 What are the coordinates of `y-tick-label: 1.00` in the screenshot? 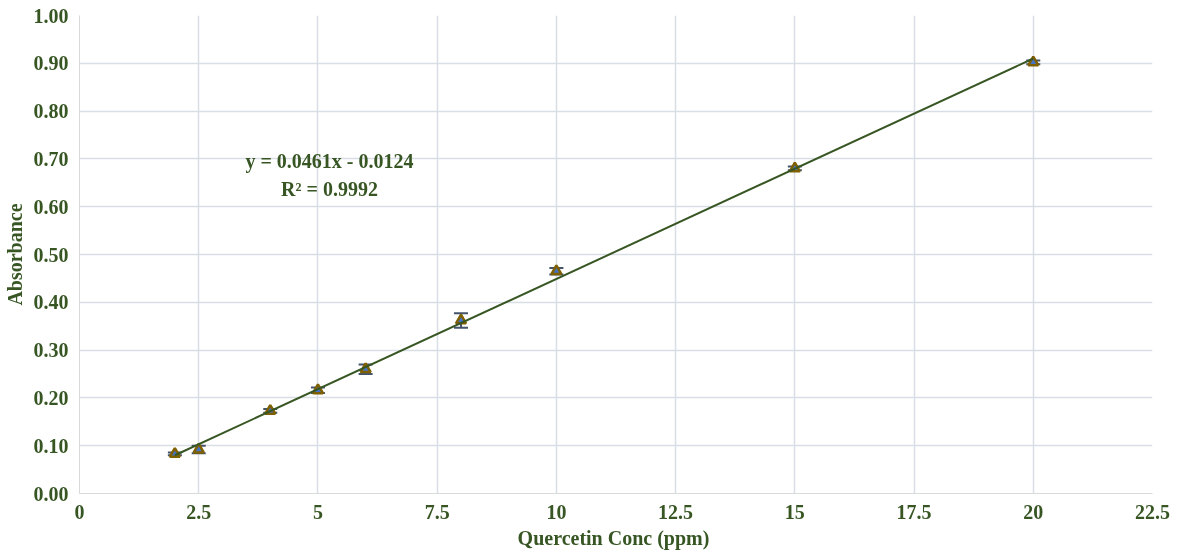 It's located at (51, 15).